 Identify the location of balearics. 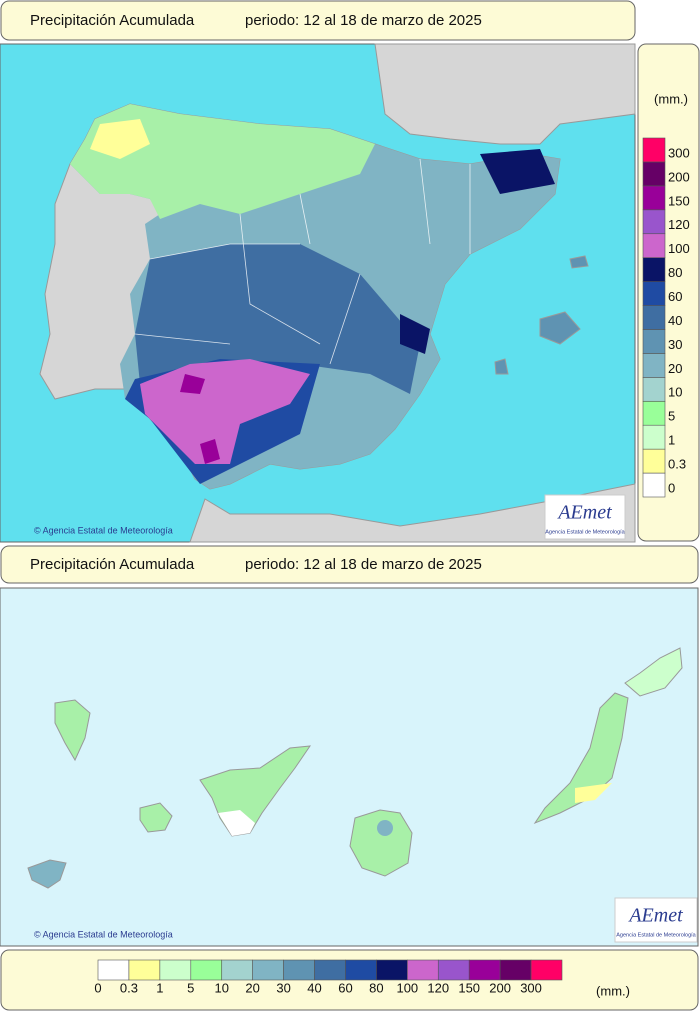
(541, 315).